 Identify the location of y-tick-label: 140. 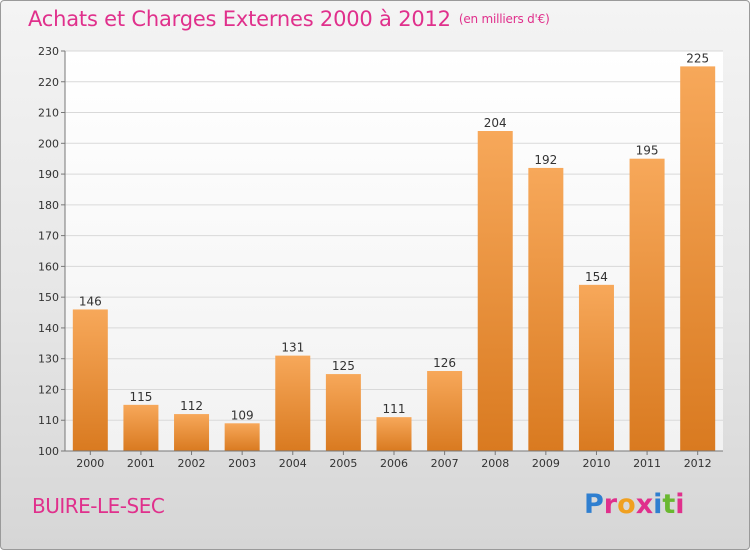
(48, 328).